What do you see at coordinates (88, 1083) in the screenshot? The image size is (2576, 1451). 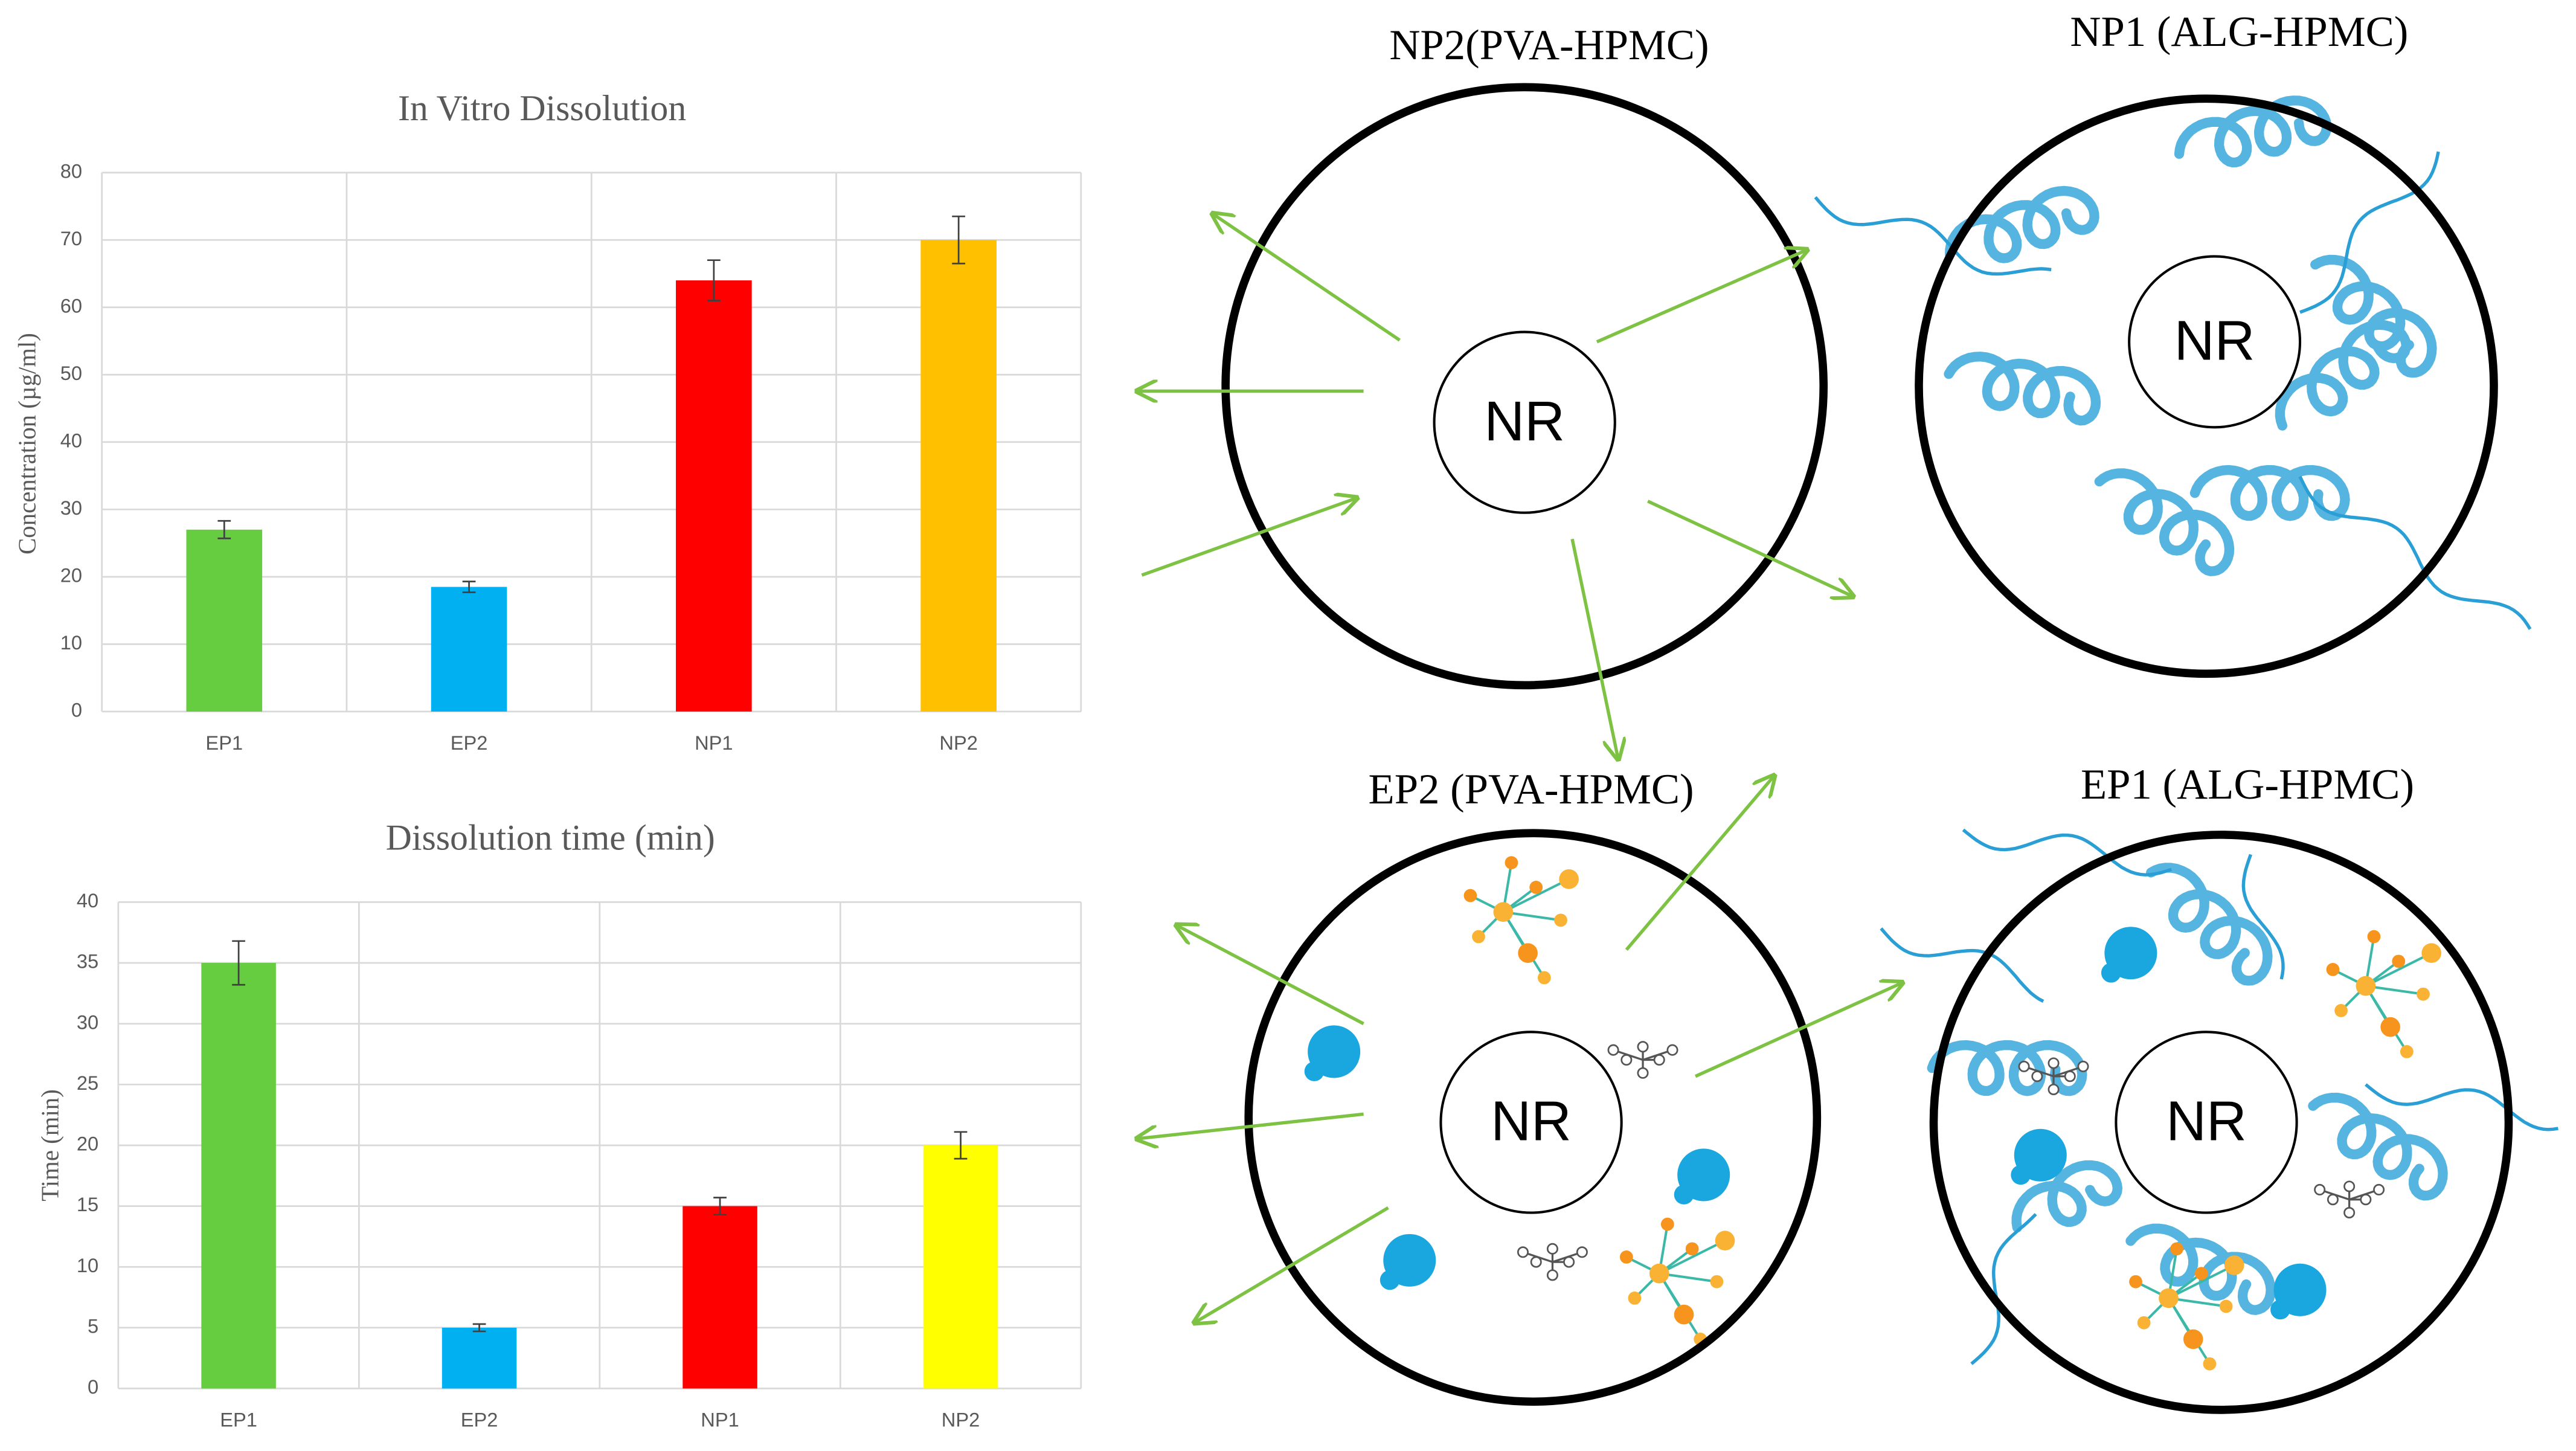 I see `y-tick-label: 25` at bounding box center [88, 1083].